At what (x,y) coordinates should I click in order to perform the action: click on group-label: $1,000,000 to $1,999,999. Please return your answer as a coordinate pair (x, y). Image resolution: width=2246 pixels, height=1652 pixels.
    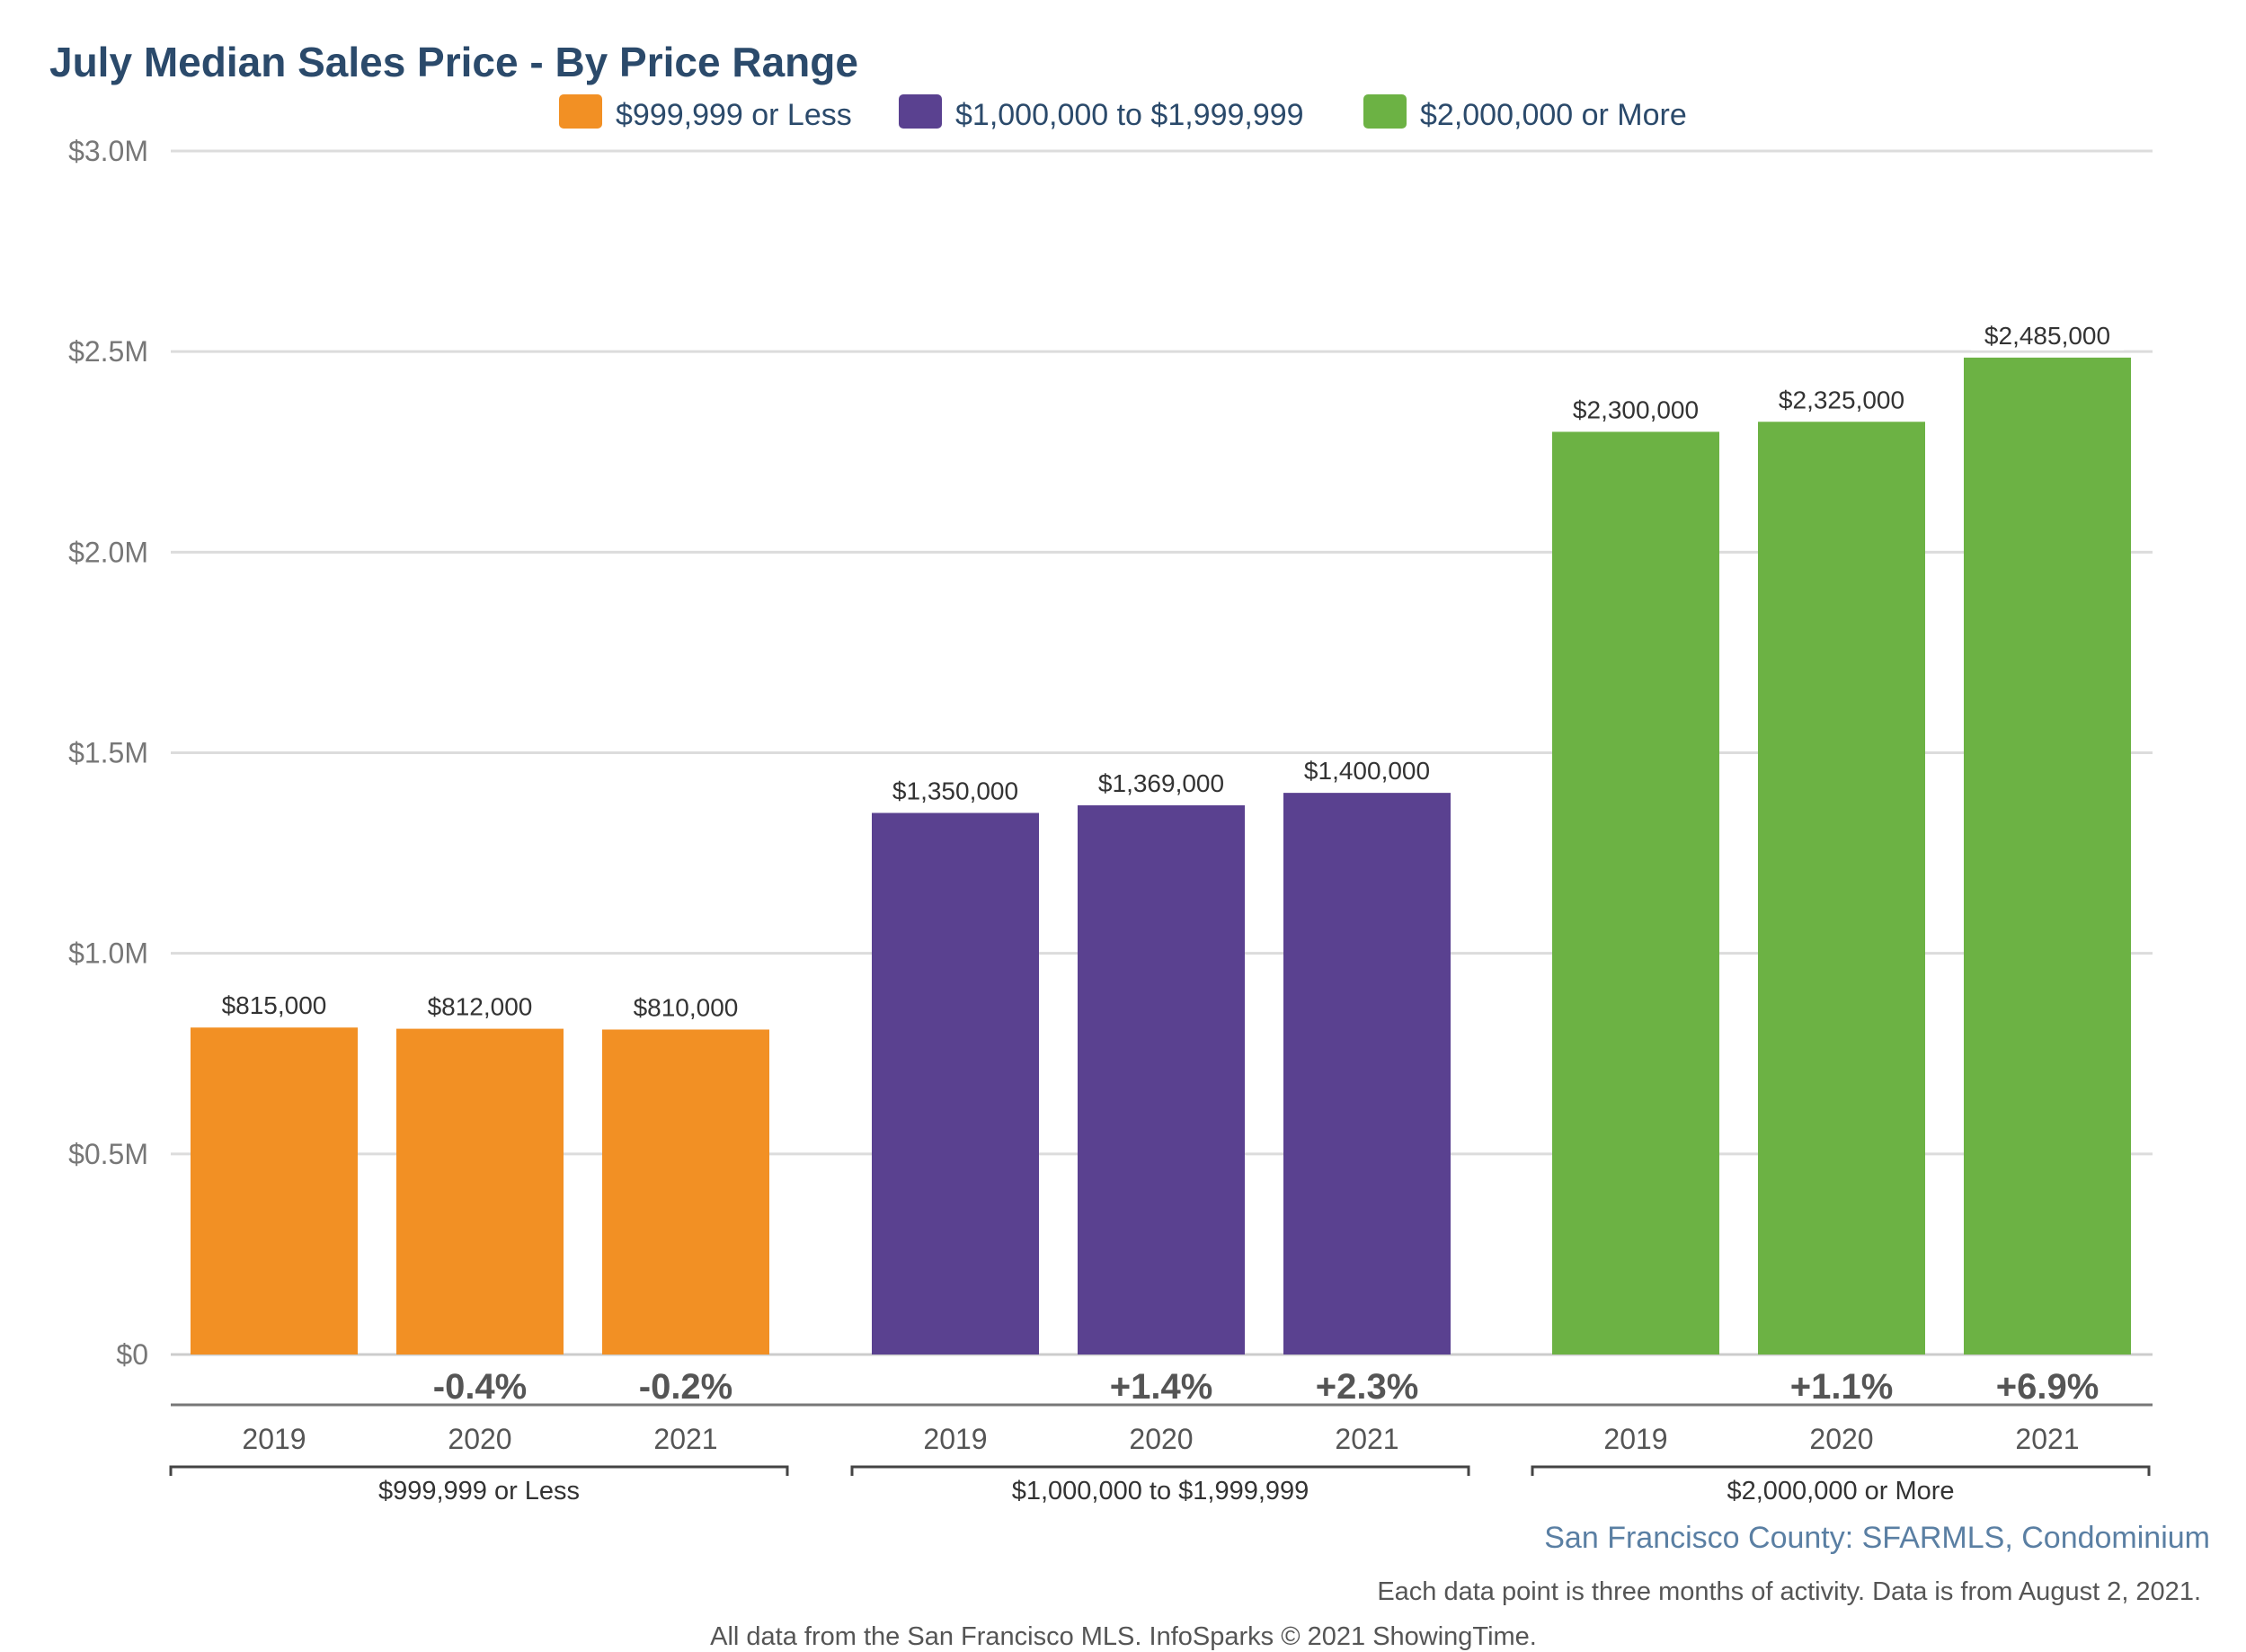
    Looking at the image, I should click on (1160, 1491).